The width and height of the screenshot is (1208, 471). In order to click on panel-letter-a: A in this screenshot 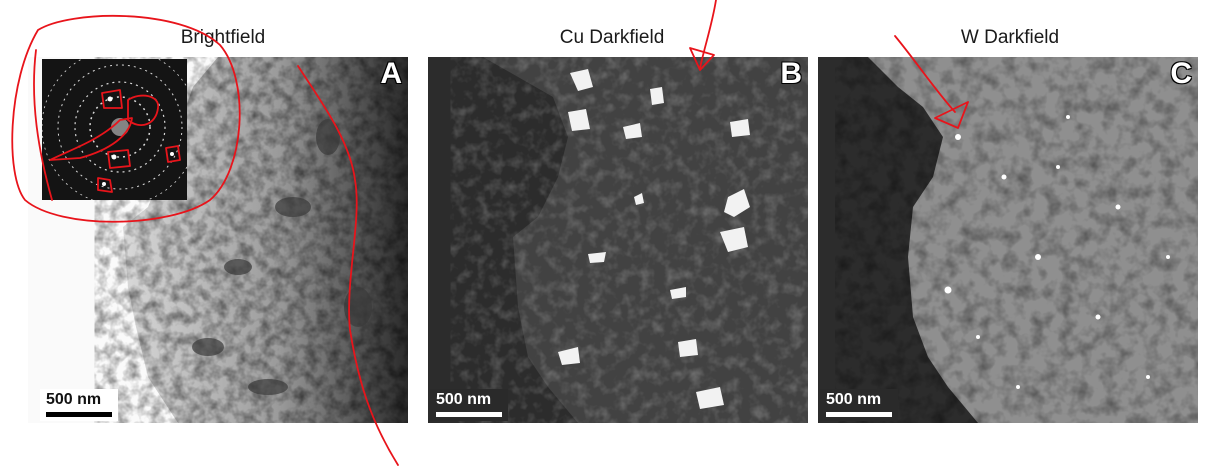, I will do `click(391, 73)`.